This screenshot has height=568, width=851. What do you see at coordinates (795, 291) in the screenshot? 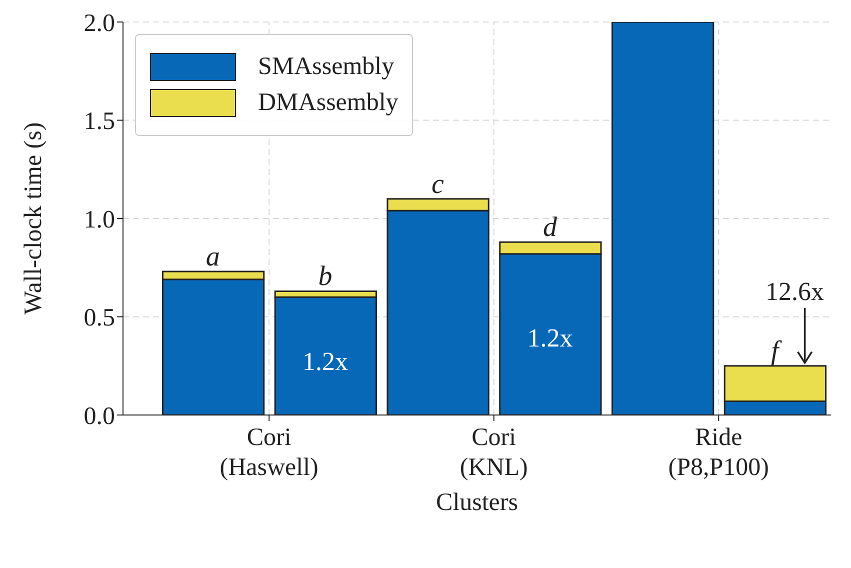
I see `annotation: 12.6x` at bounding box center [795, 291].